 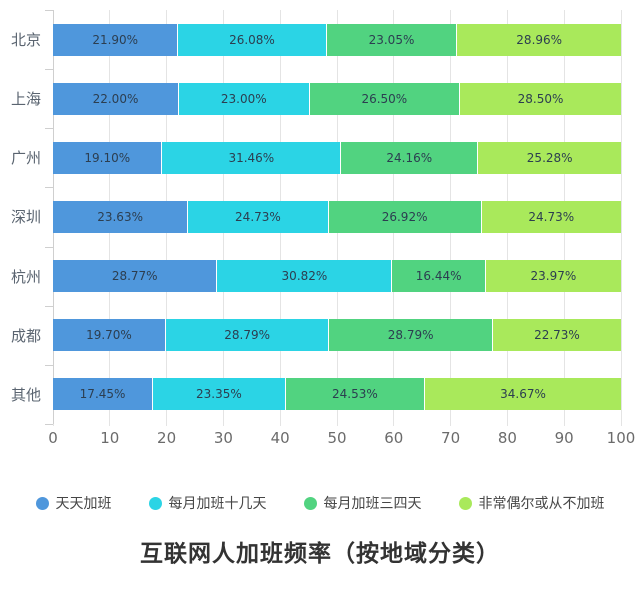 What do you see at coordinates (541, 504) in the screenshot?
I see `legend-label: 非常偶尔或从不加班` at bounding box center [541, 504].